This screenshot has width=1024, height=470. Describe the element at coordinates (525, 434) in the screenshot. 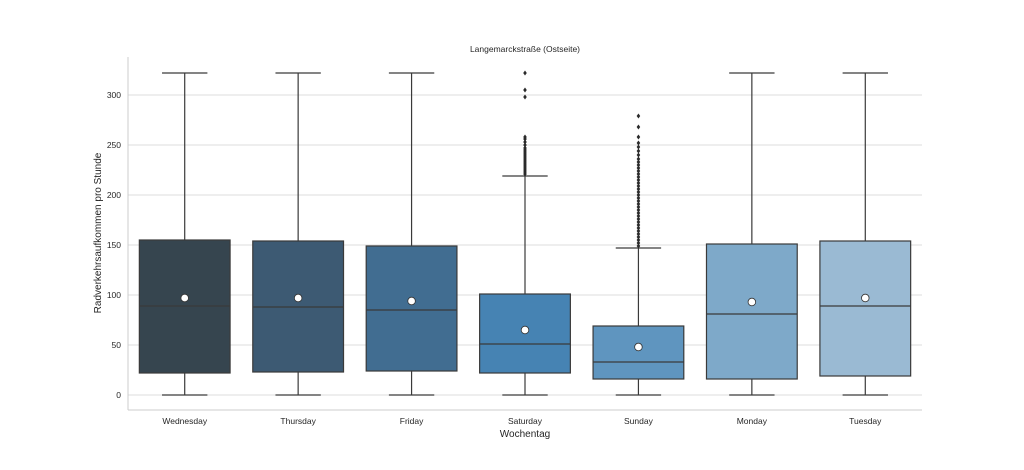

I see `x-axis-label: Wochentag` at that location.